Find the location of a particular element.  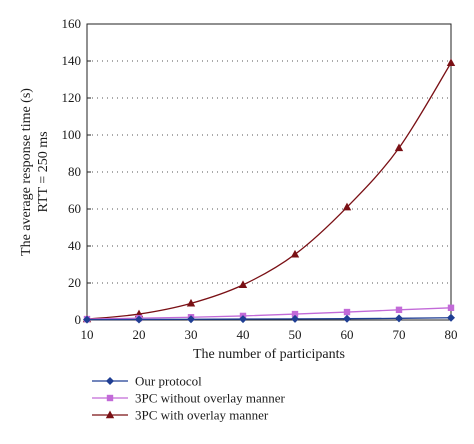

legend-label: 3PC without overlay manner is located at coordinates (210, 398).